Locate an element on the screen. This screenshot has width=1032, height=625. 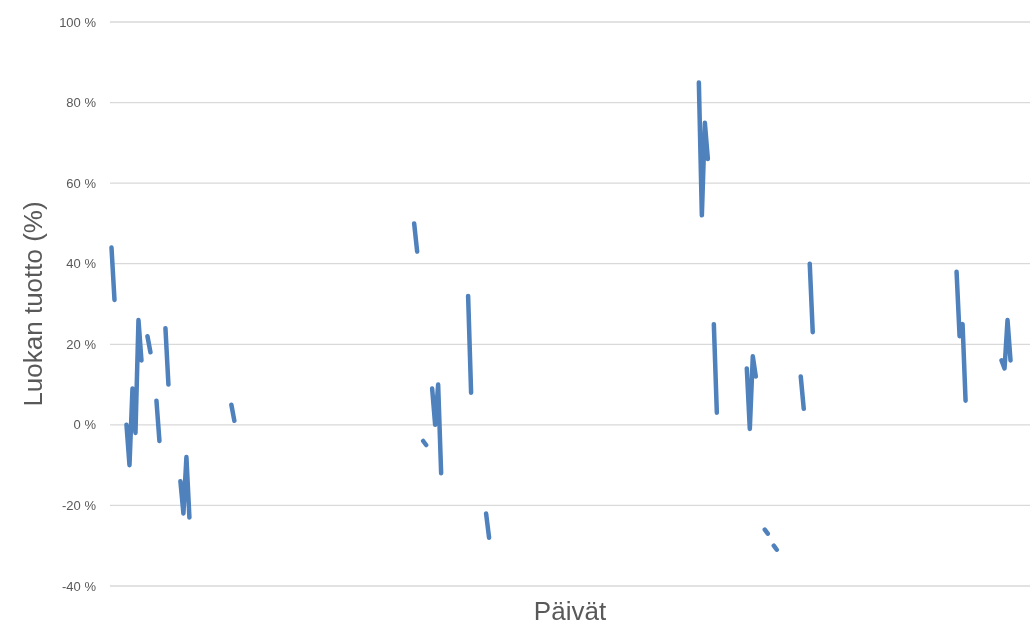
x-axis-title: Päivät is located at coordinates (570, 610).